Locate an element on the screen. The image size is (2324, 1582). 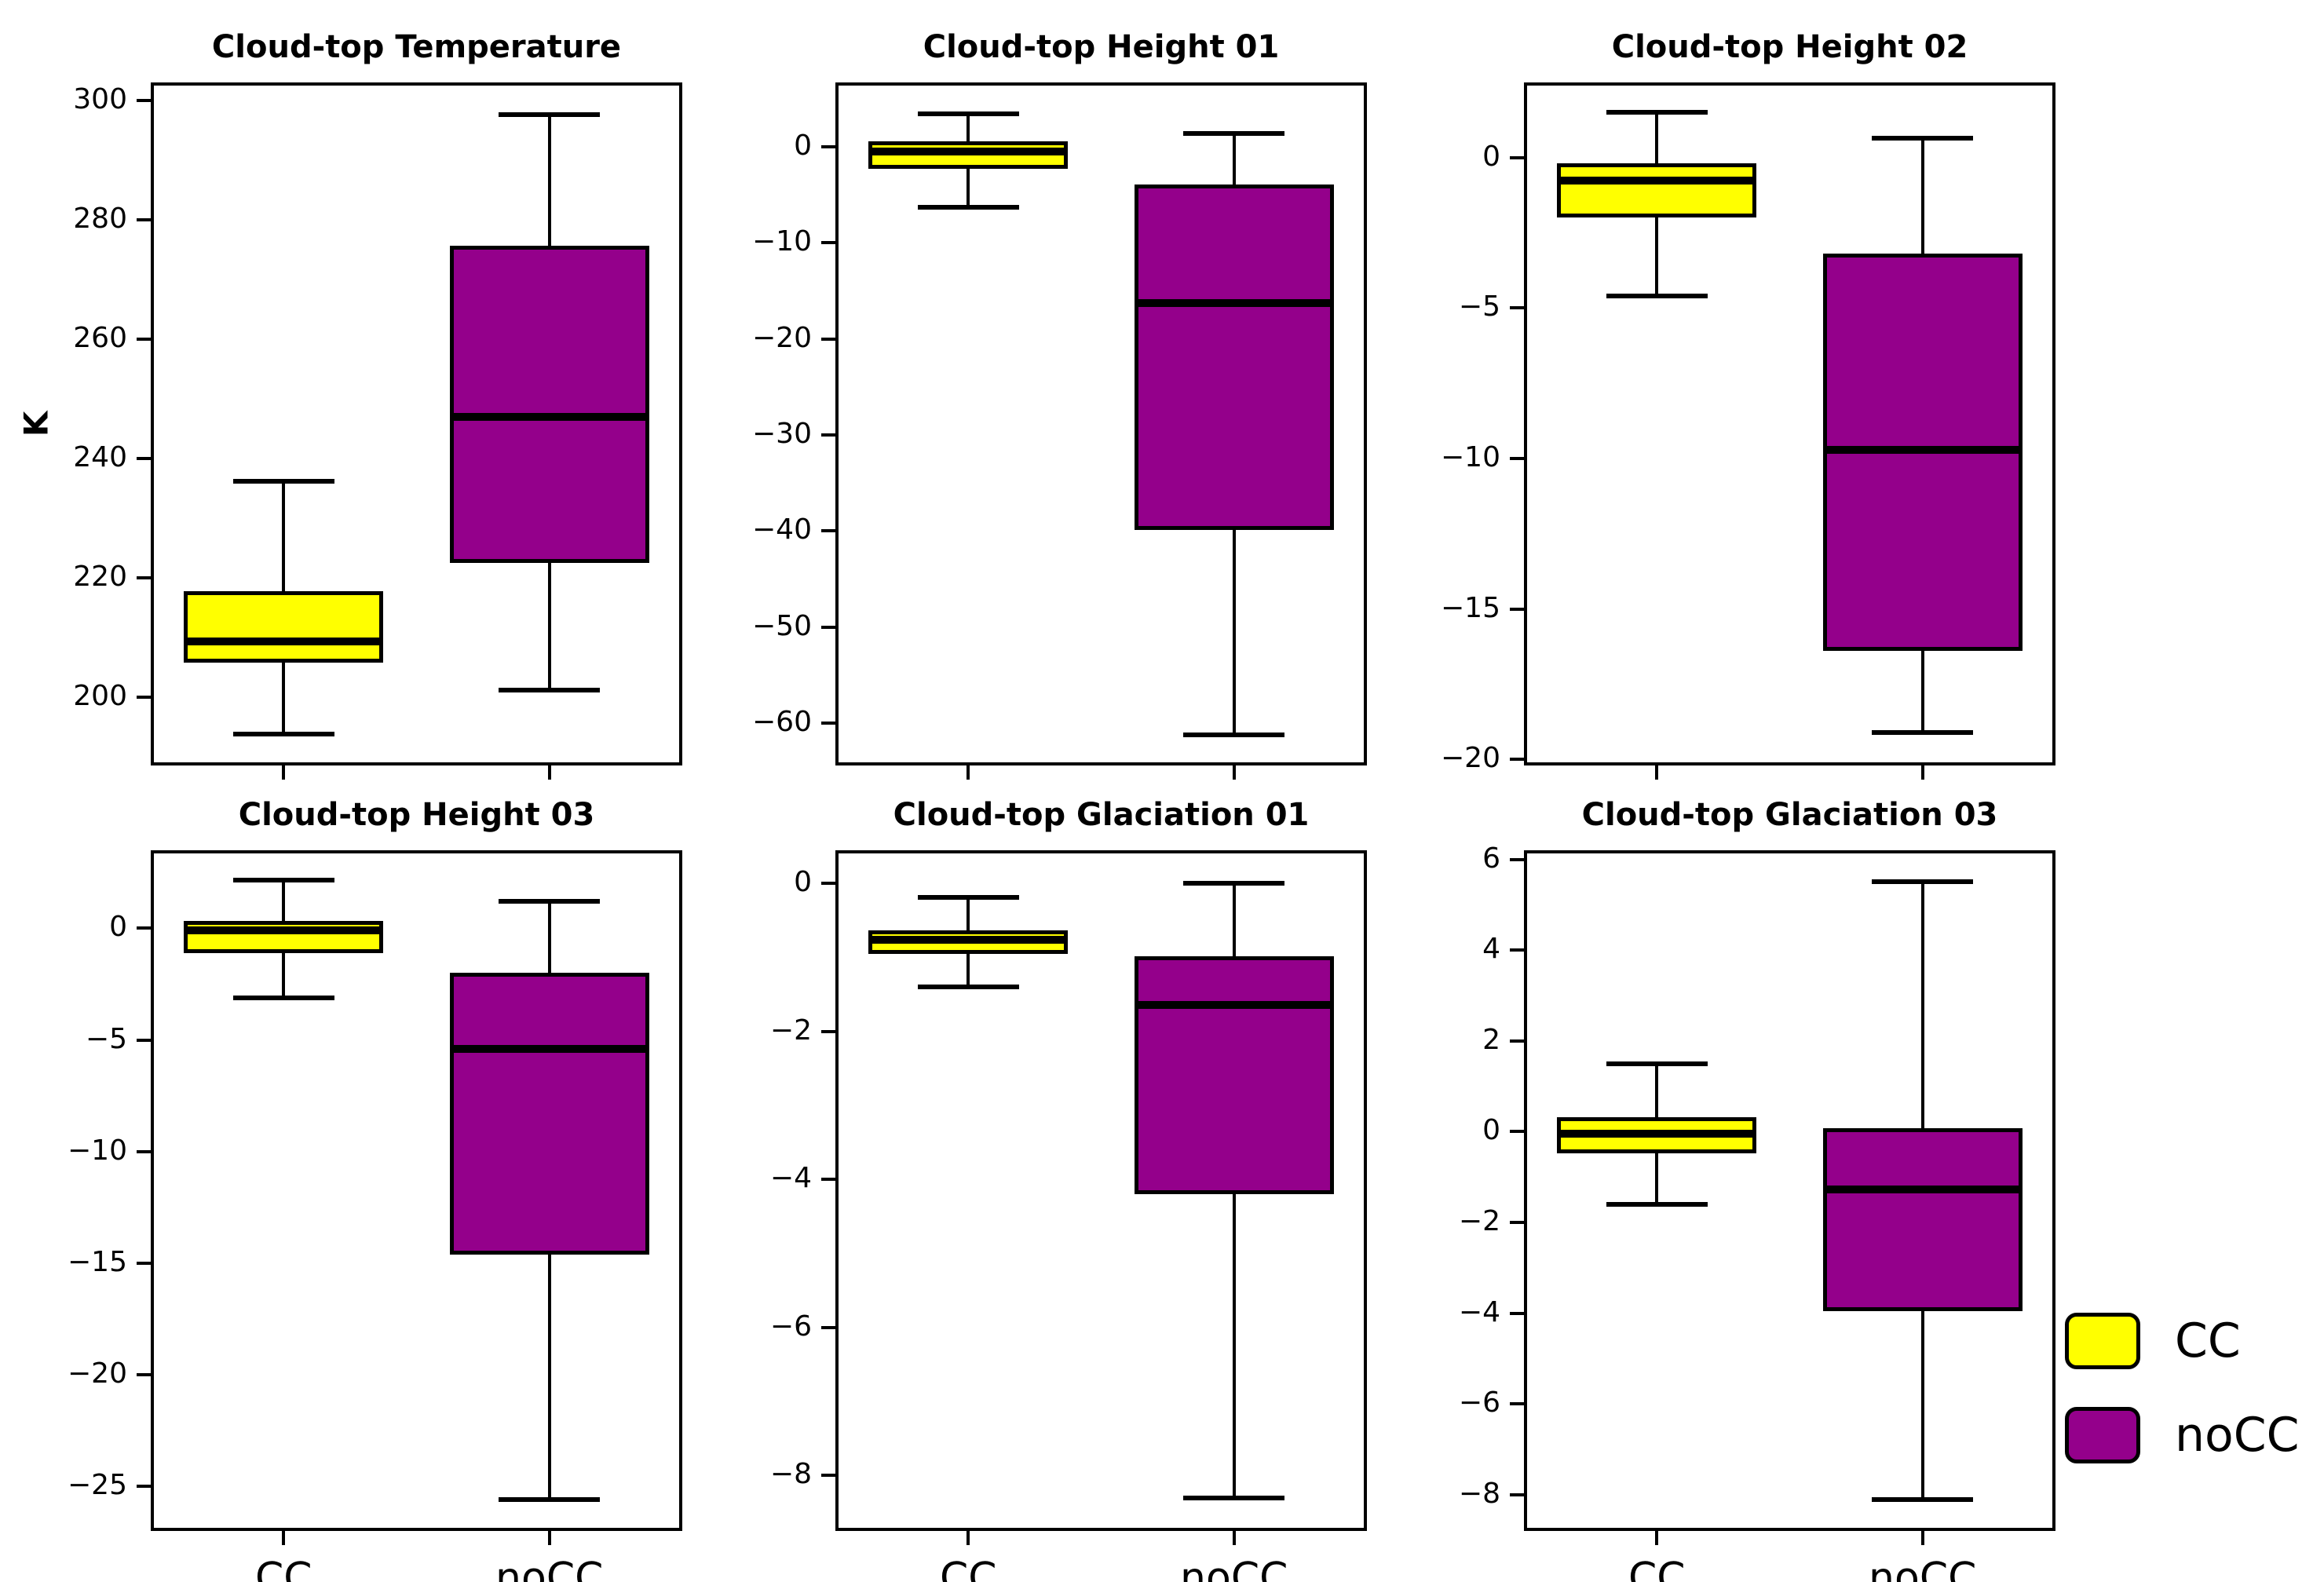
legend: CC noCC is located at coordinates (2182, 1407).